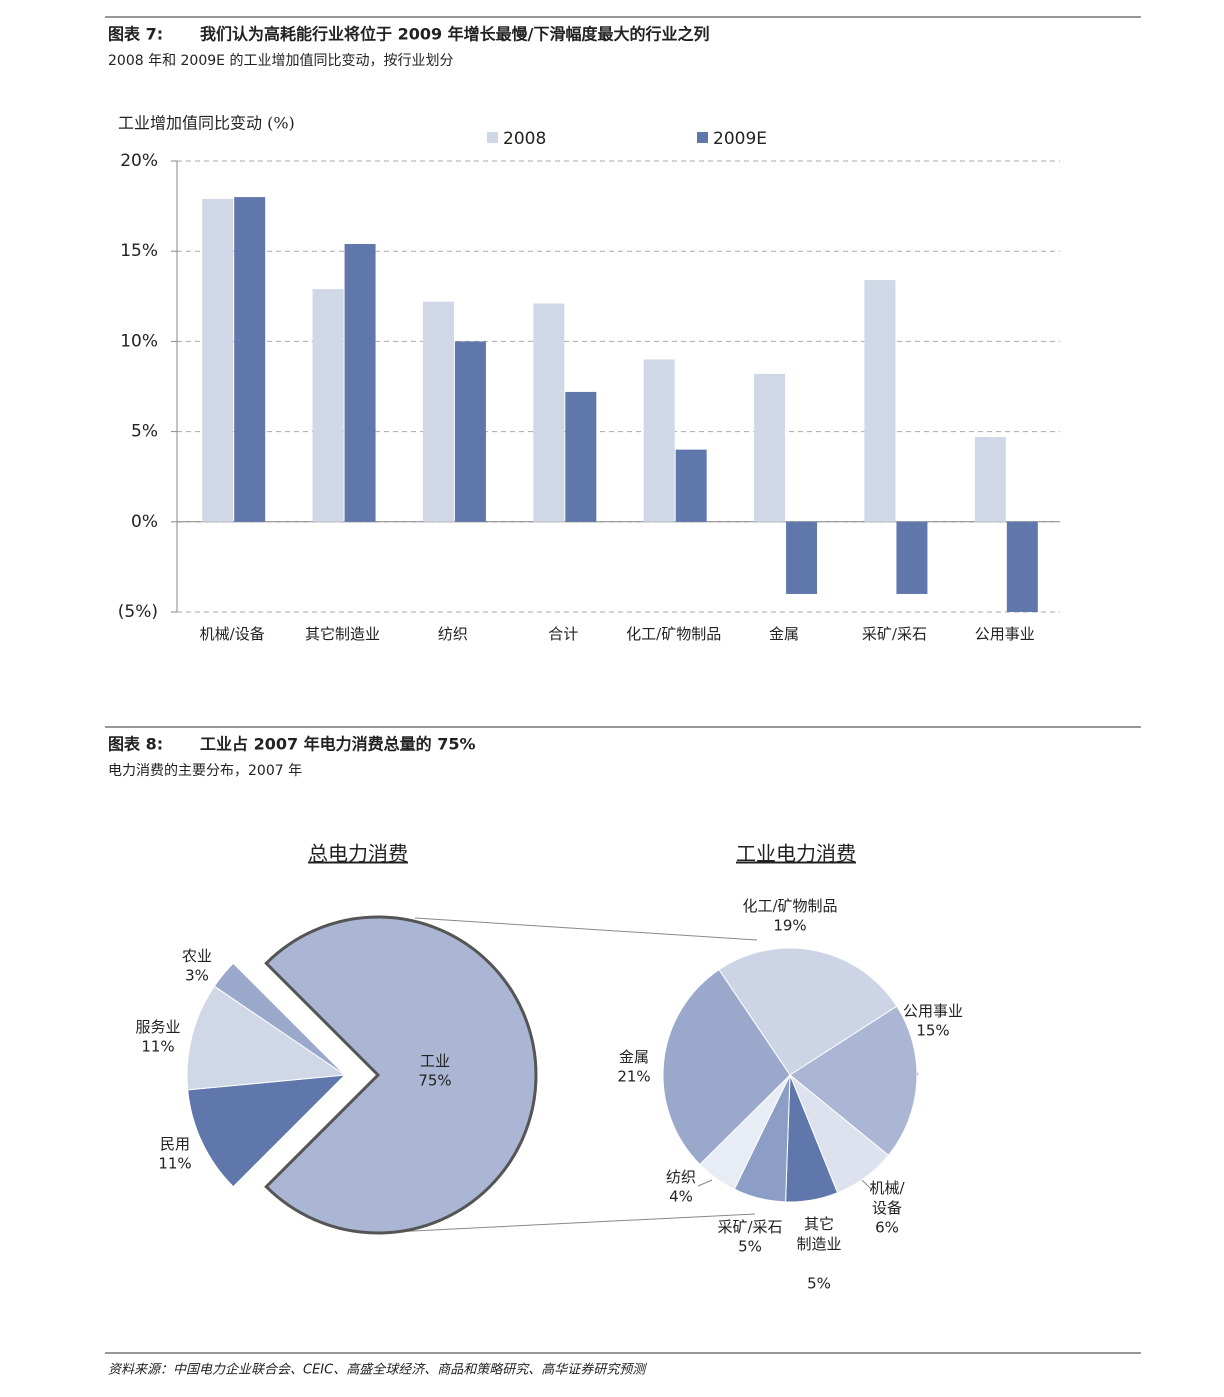 The image size is (1224, 1397). Describe the element at coordinates (435, 1061) in the screenshot. I see `slice-label: 工业` at that location.